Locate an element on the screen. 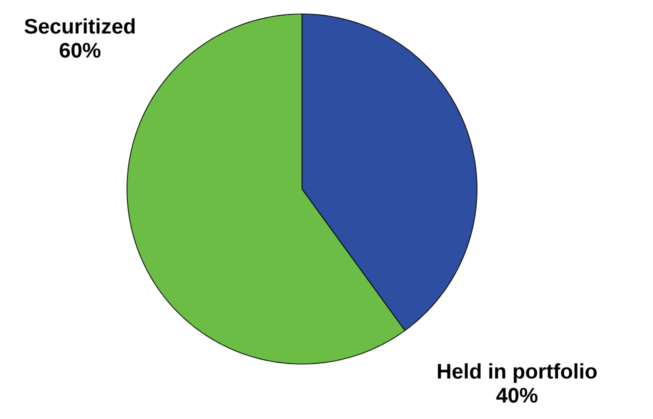  slice-label: Held in portfolio is located at coordinates (517, 373).